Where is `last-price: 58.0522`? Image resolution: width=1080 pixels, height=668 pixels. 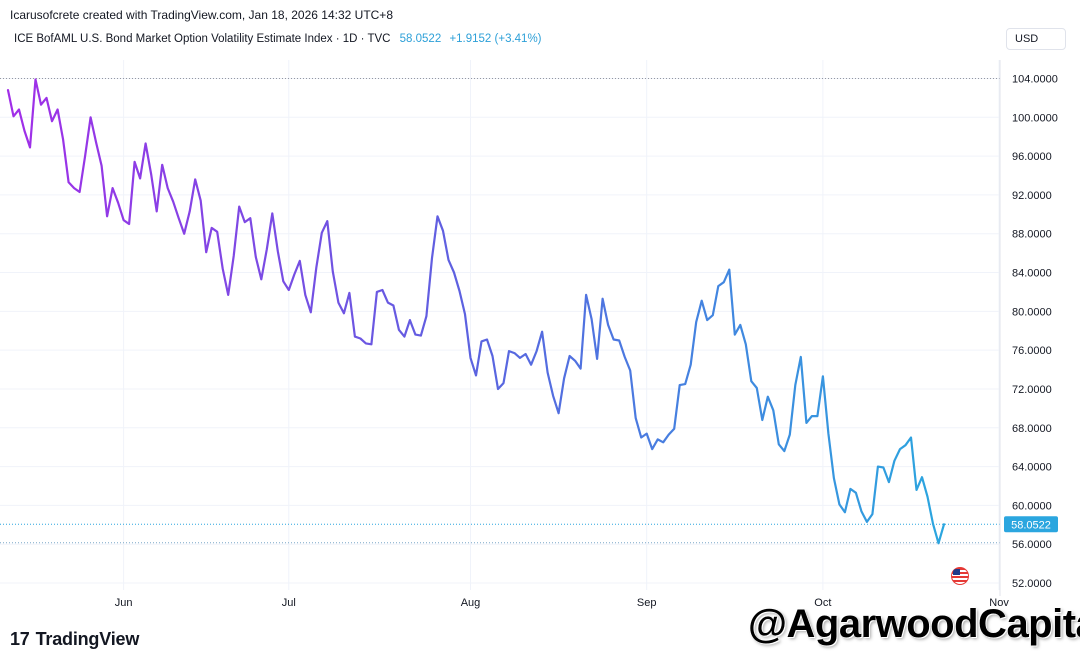
last-price: 58.0522 is located at coordinates (420, 39).